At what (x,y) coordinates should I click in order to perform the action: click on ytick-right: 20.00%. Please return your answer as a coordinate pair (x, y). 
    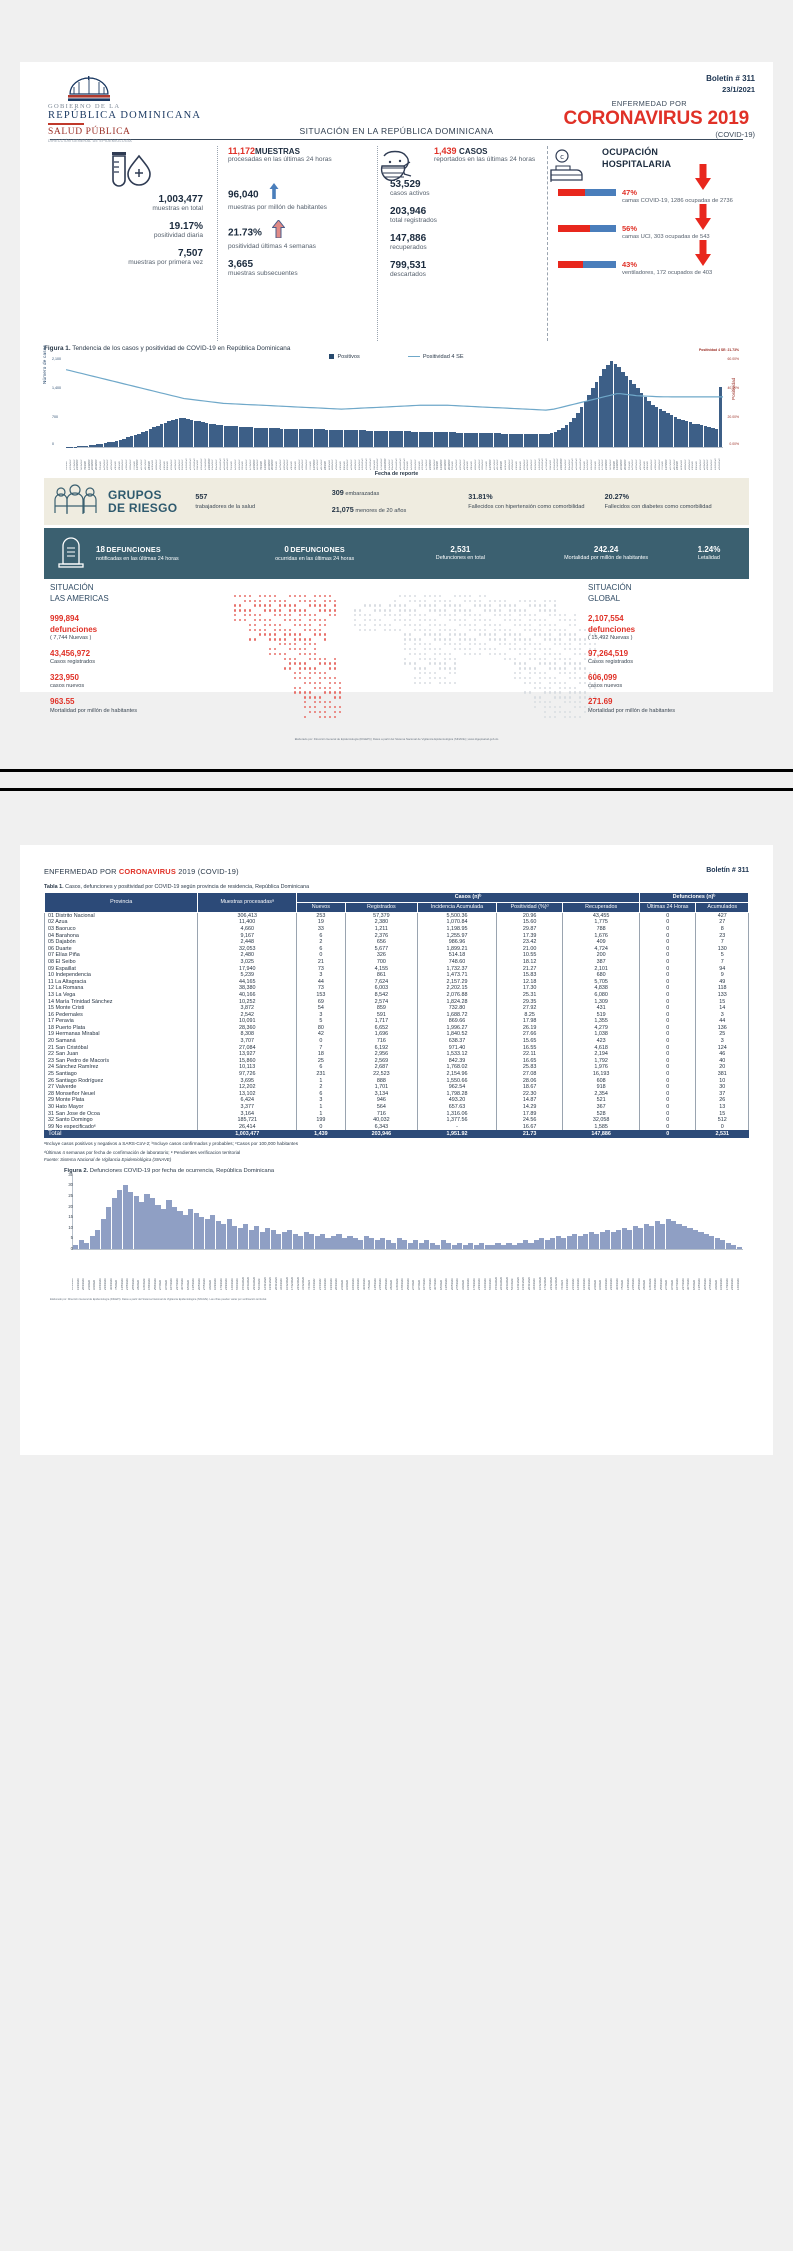
    Looking at the image, I should click on (733, 417).